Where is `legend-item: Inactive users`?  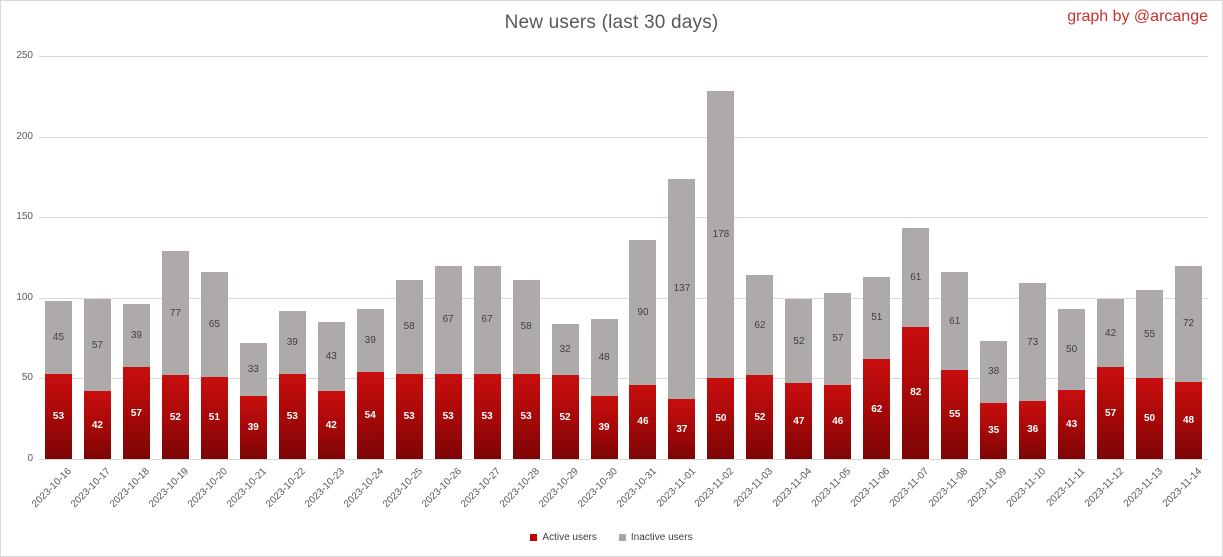 legend-item: Inactive users is located at coordinates (655, 537).